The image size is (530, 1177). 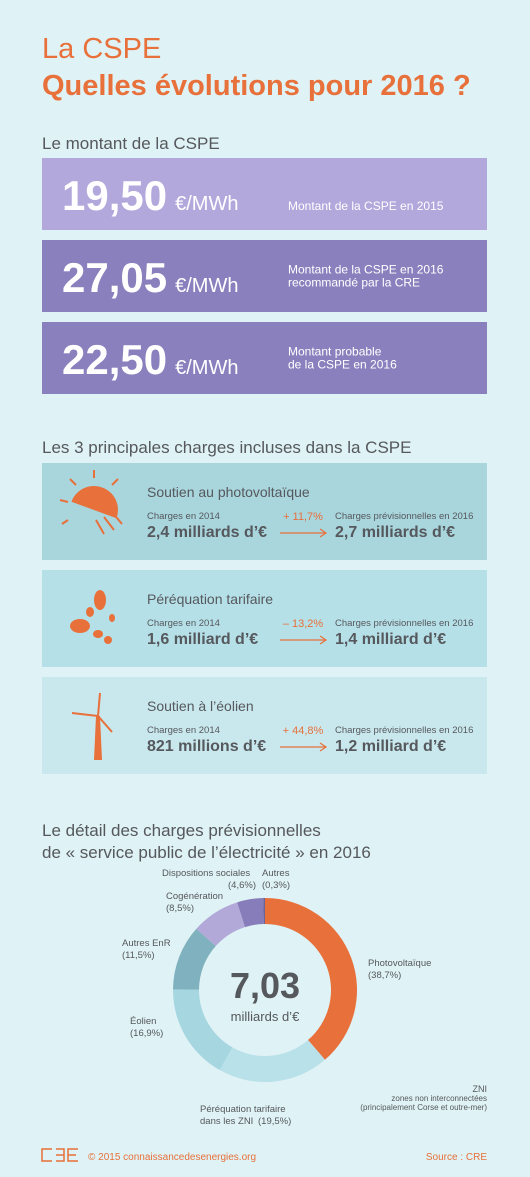 I want to click on amount: 27,05, so click(x=114, y=277).